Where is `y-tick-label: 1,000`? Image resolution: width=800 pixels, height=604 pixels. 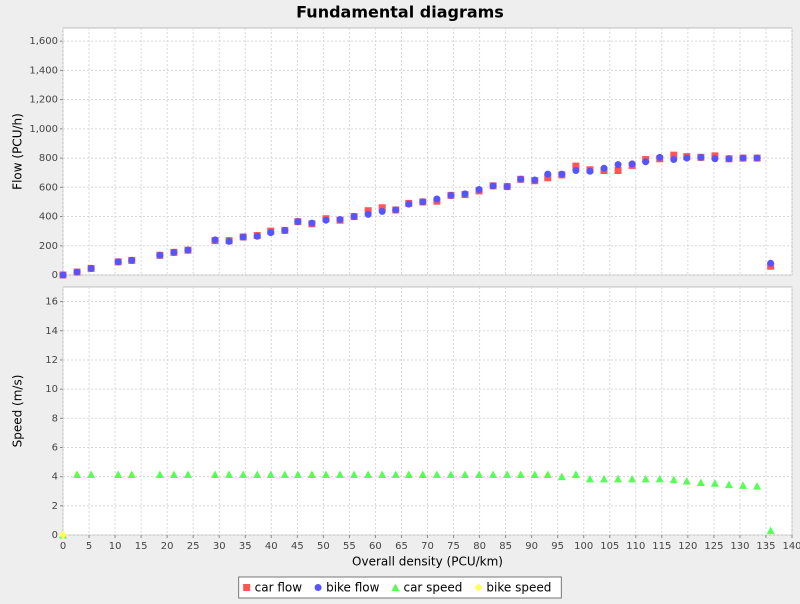 y-tick-label: 1,000 is located at coordinates (43, 129).